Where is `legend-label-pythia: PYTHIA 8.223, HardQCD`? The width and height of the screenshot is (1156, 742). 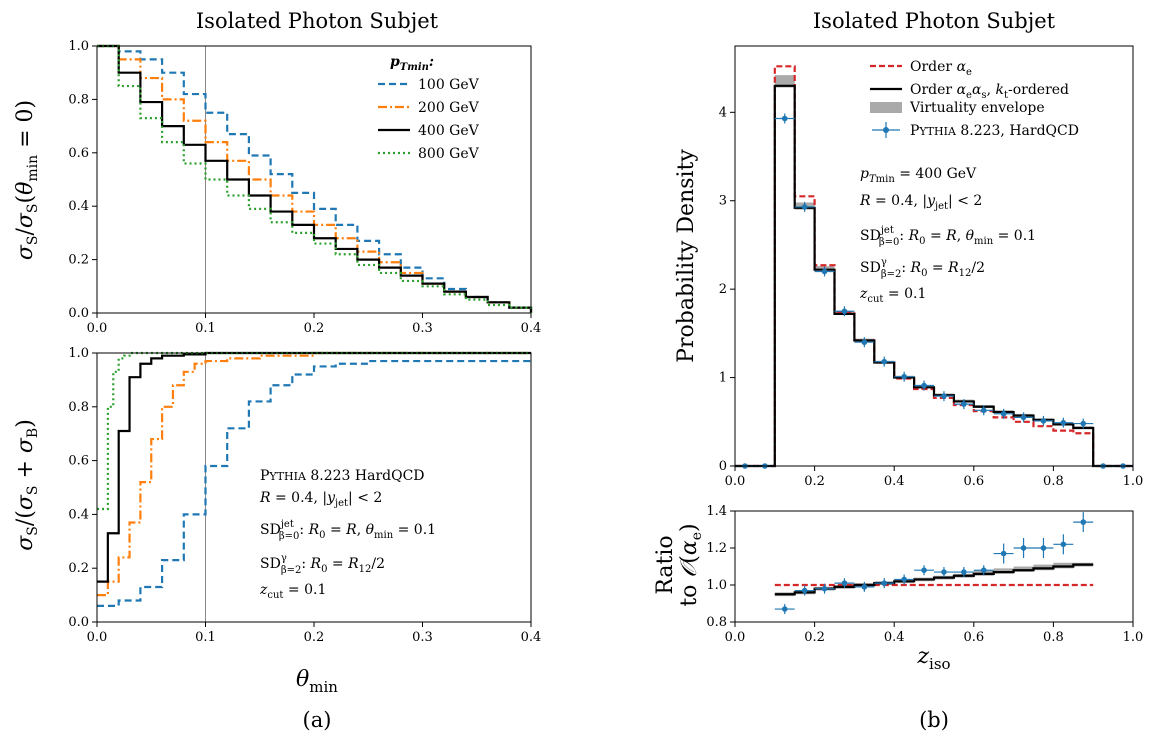
legend-label-pythia: PYTHIA 8.223, HardQCD is located at coordinates (994, 131).